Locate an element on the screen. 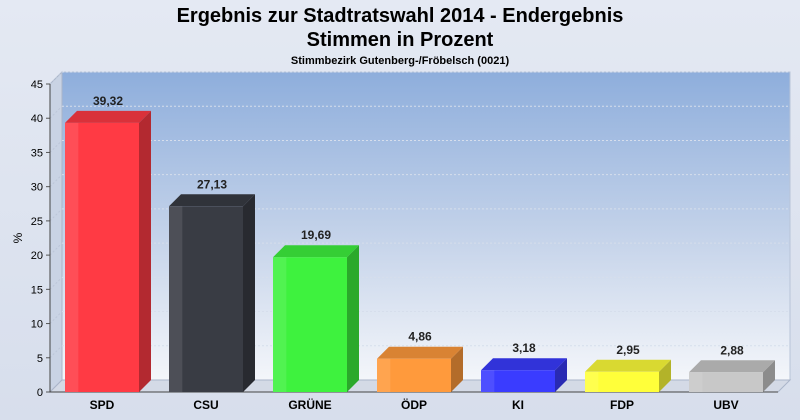  bar-spd is located at coordinates (108, 251).